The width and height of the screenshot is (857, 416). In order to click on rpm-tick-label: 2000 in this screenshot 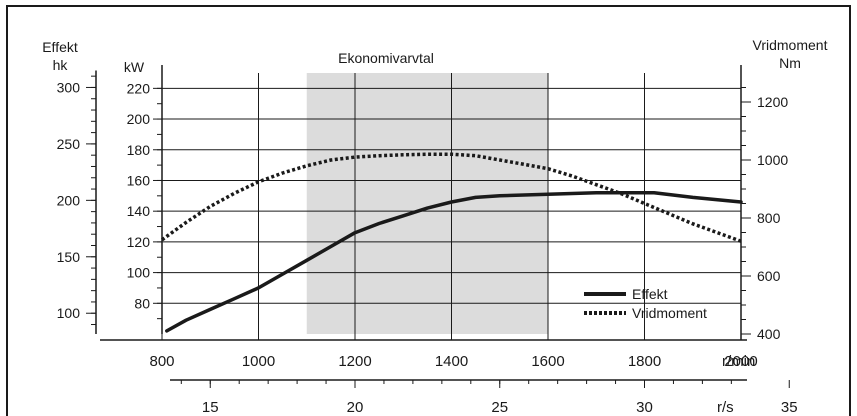, I will do `click(740, 361)`.